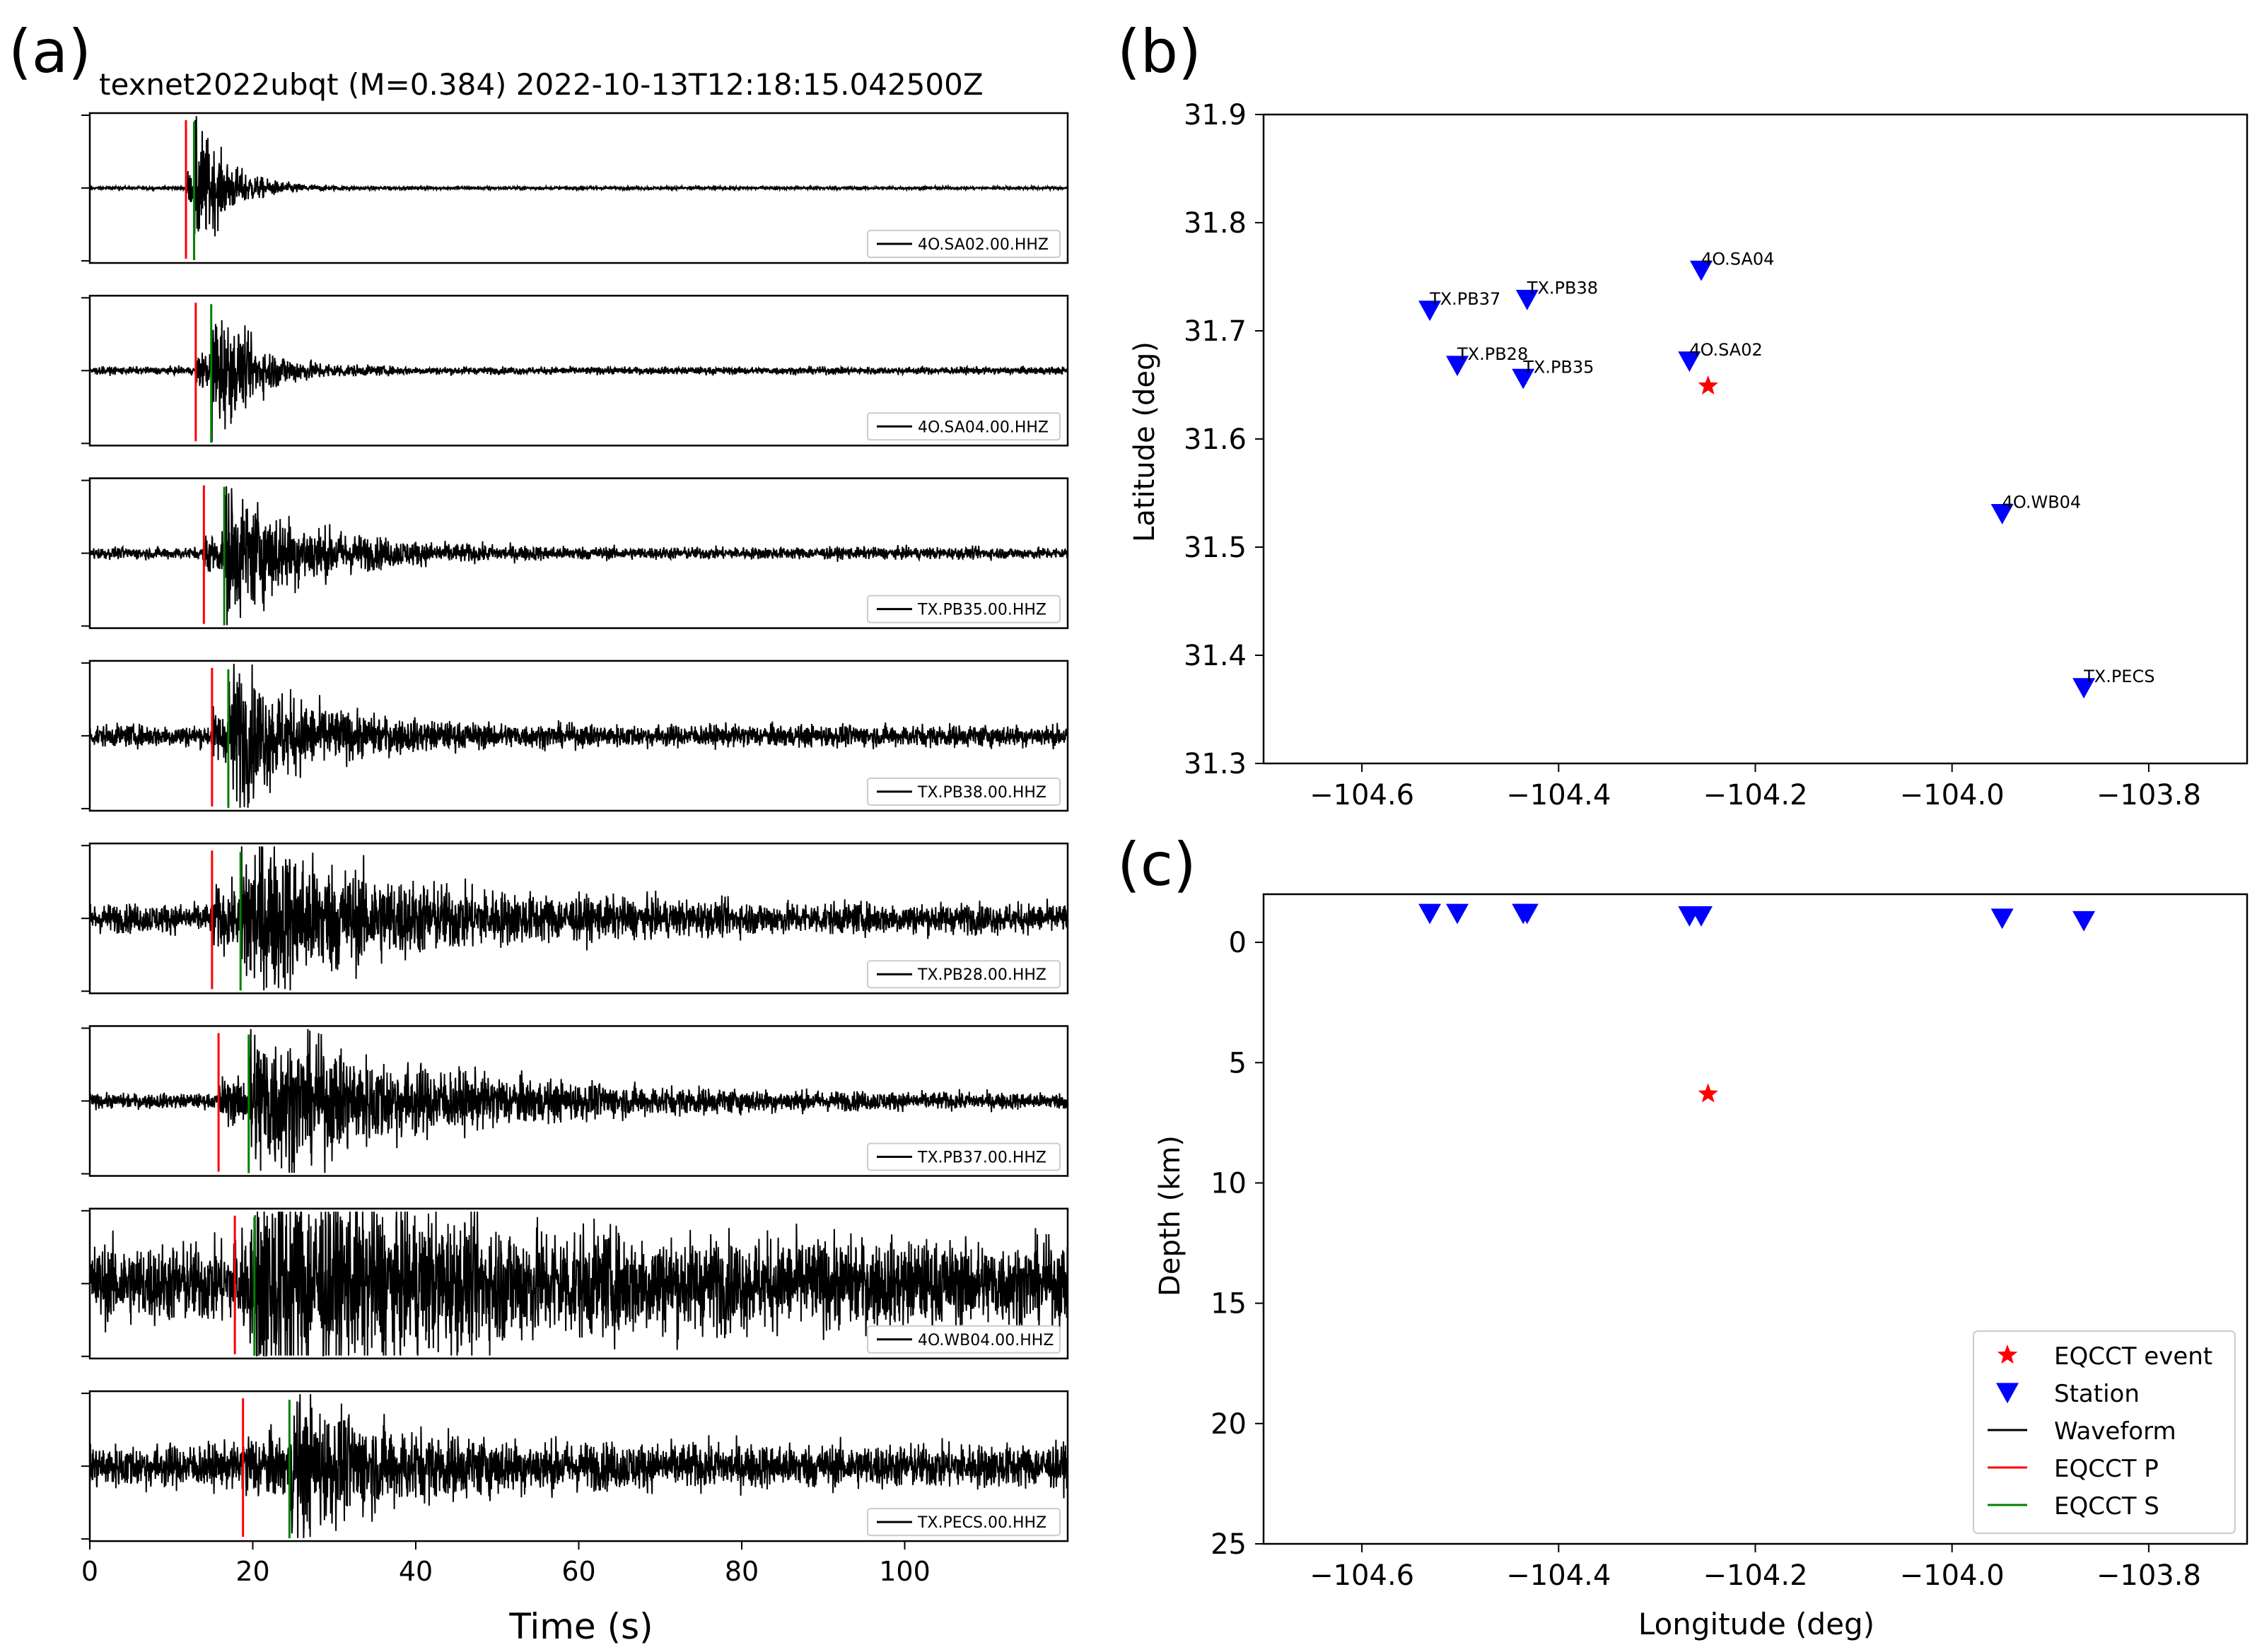  What do you see at coordinates (2115, 1431) in the screenshot?
I see `legend-label: Waveform` at bounding box center [2115, 1431].